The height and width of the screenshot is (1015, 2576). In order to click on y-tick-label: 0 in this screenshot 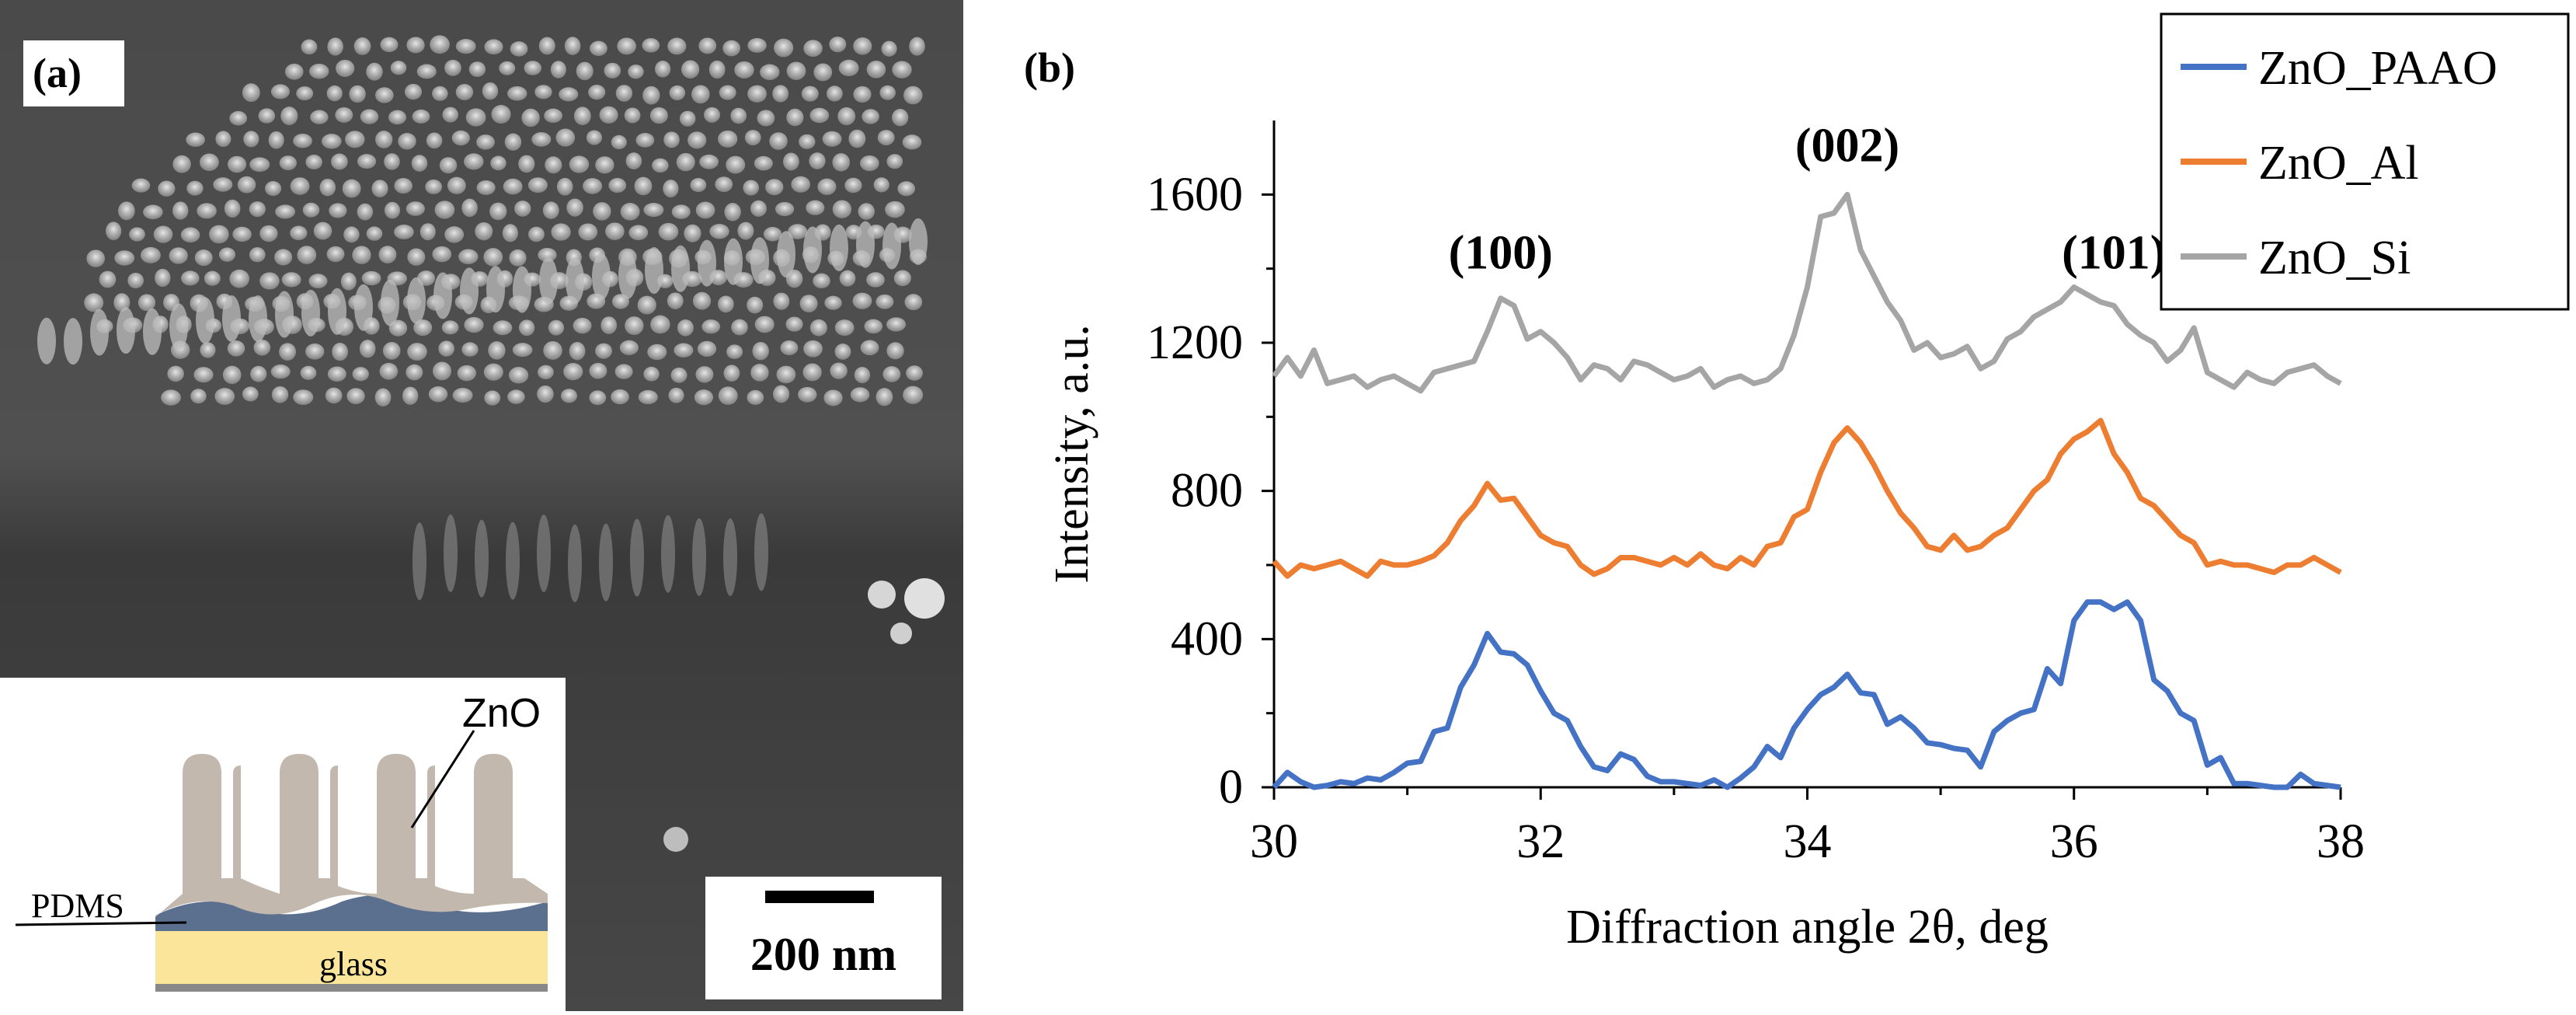, I will do `click(1231, 787)`.